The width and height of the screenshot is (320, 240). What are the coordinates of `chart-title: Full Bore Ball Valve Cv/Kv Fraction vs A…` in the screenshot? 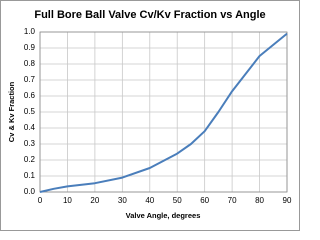 It's located at (149, 15).